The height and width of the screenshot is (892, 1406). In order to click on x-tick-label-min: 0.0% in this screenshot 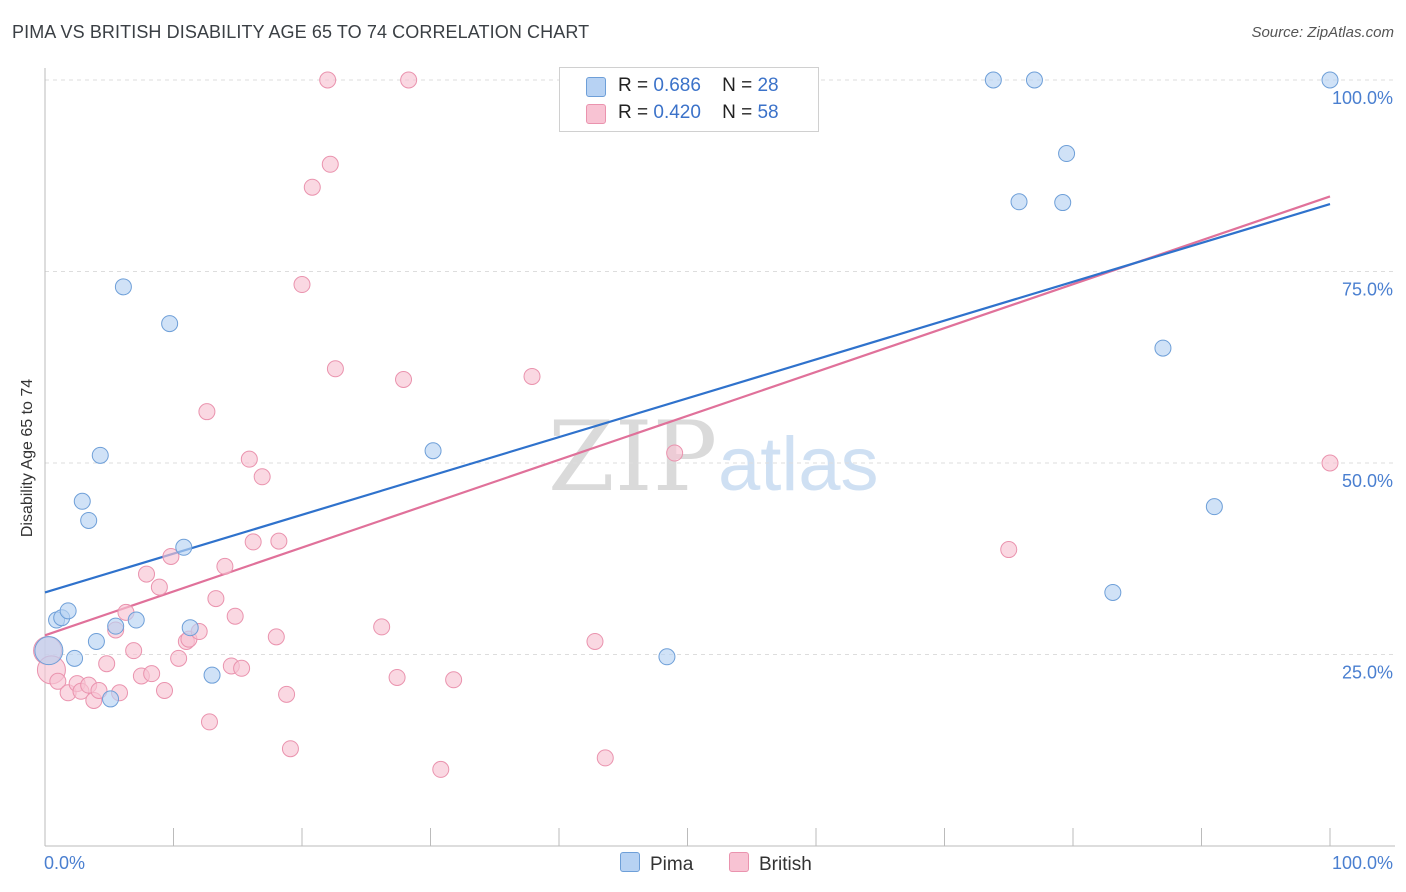, I will do `click(64, 863)`.